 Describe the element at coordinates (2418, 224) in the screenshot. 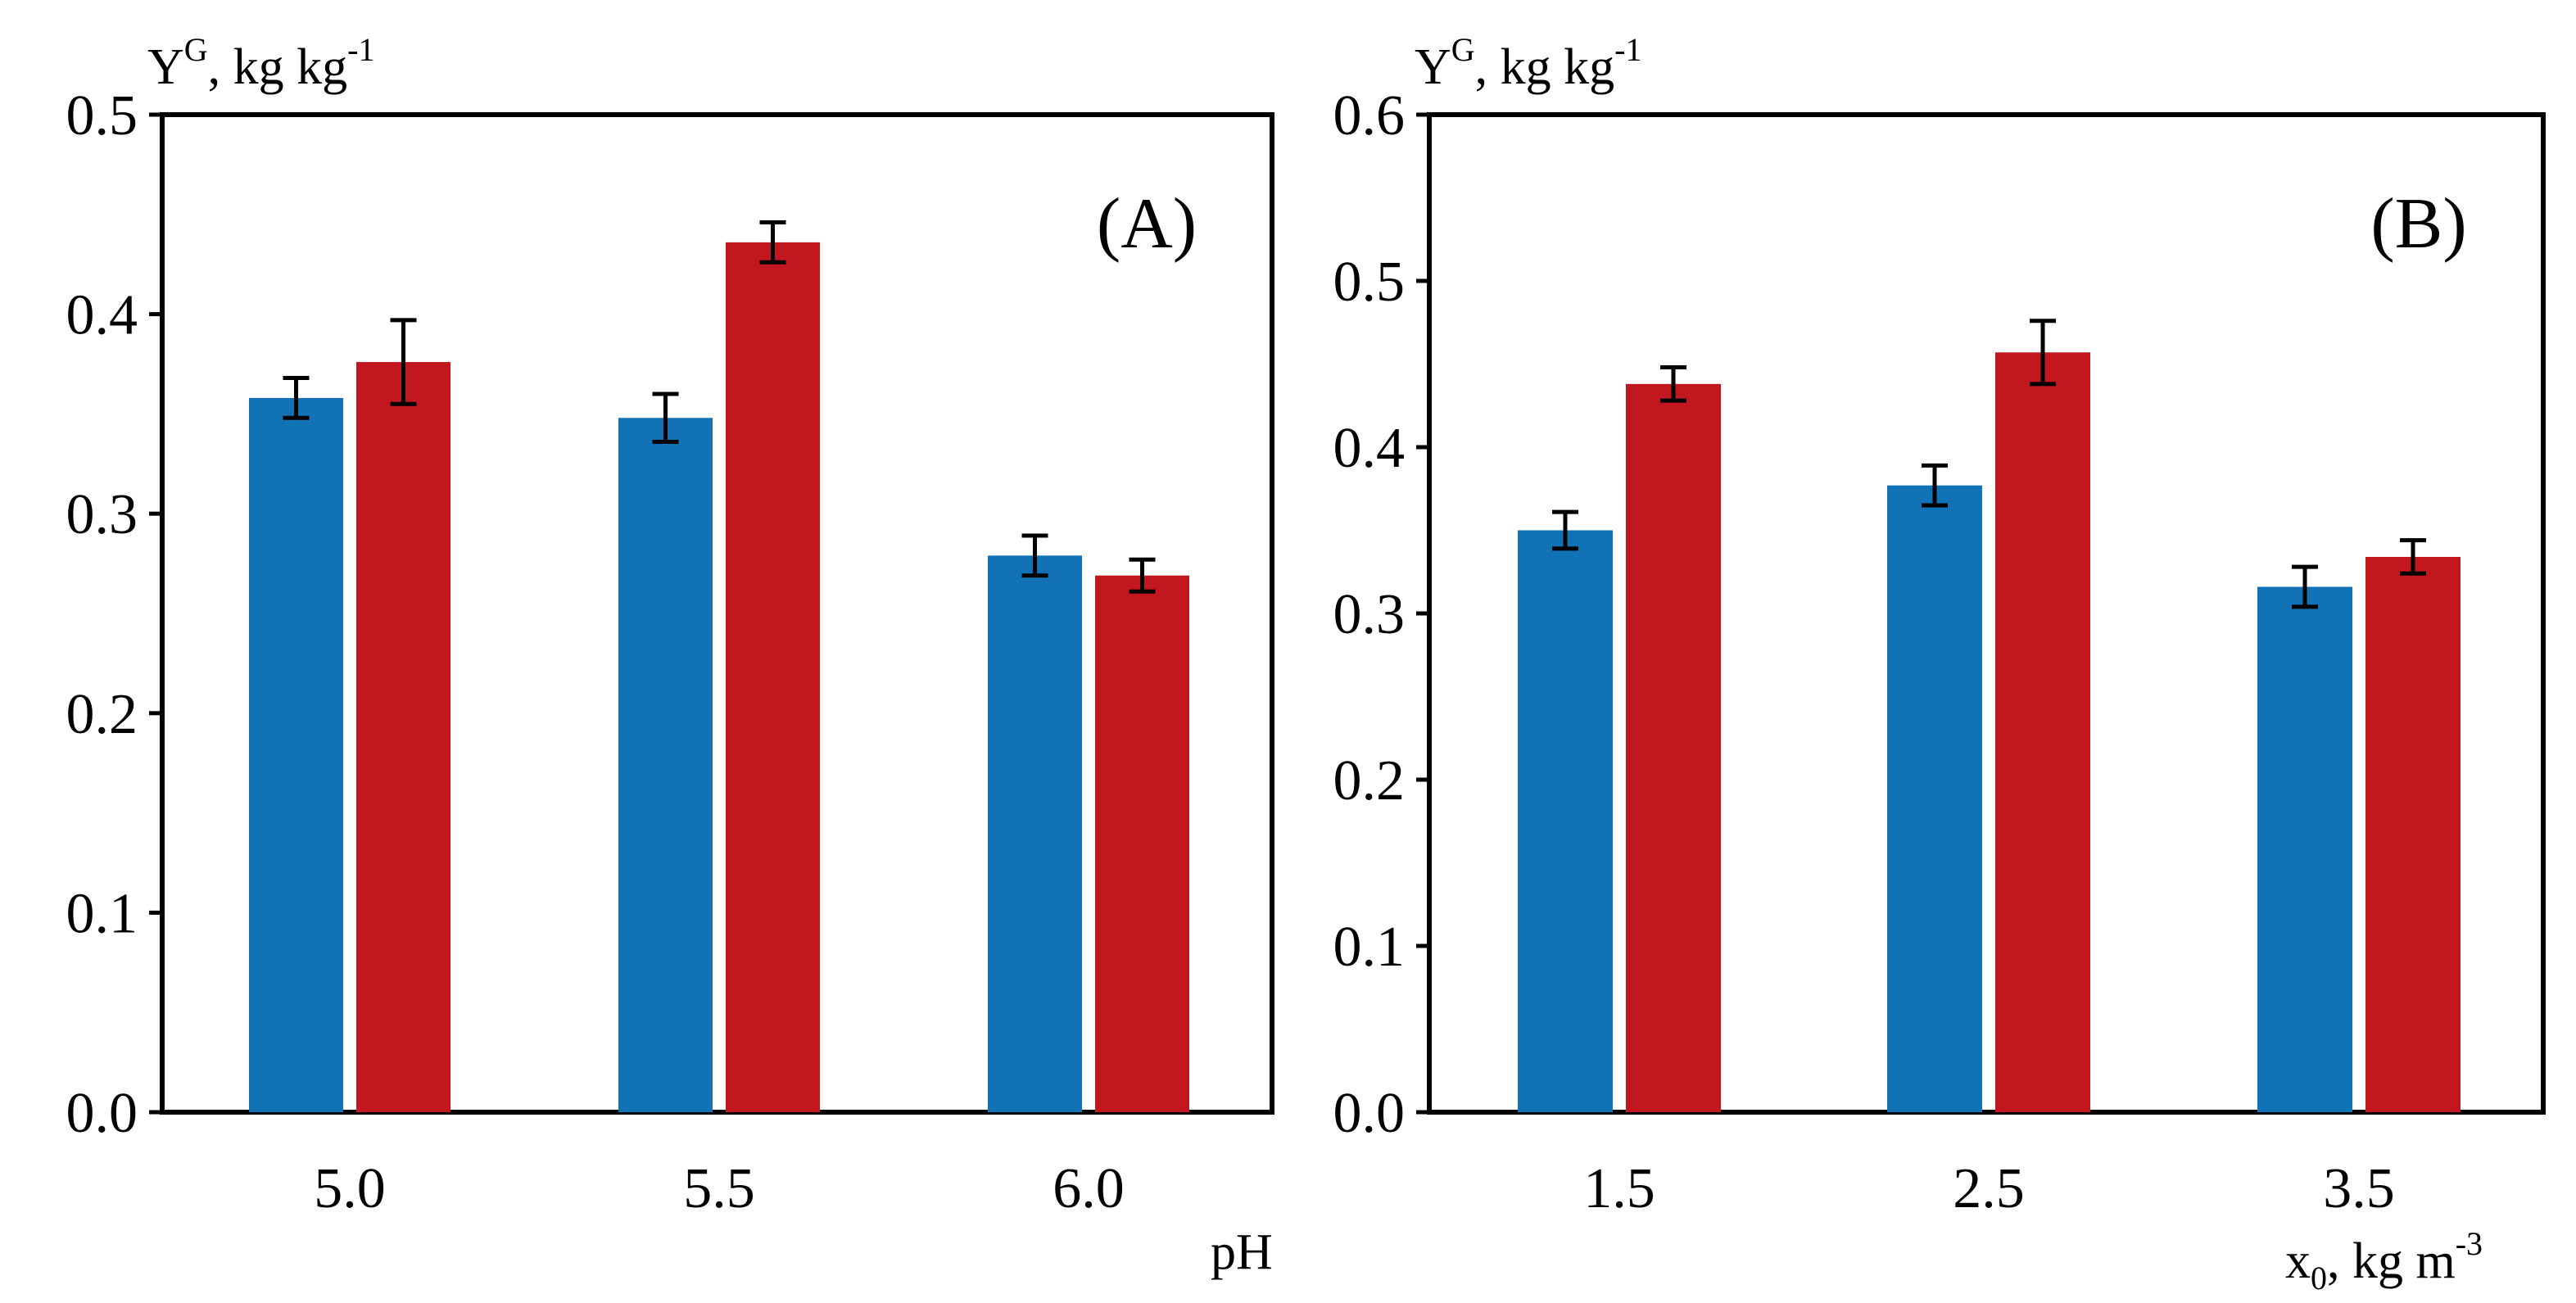

I see `panel-label: (B)` at that location.